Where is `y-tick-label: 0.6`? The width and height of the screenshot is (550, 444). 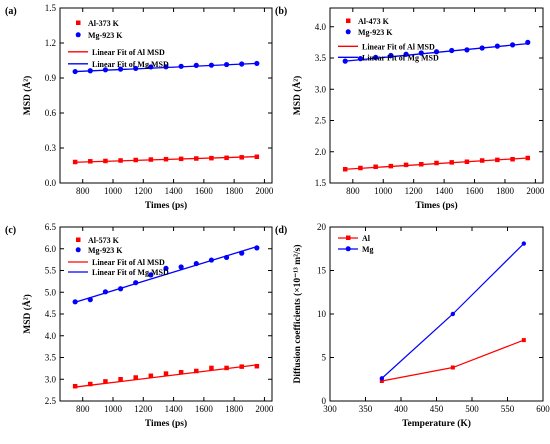 y-tick-label: 0.6 is located at coordinates (51, 113).